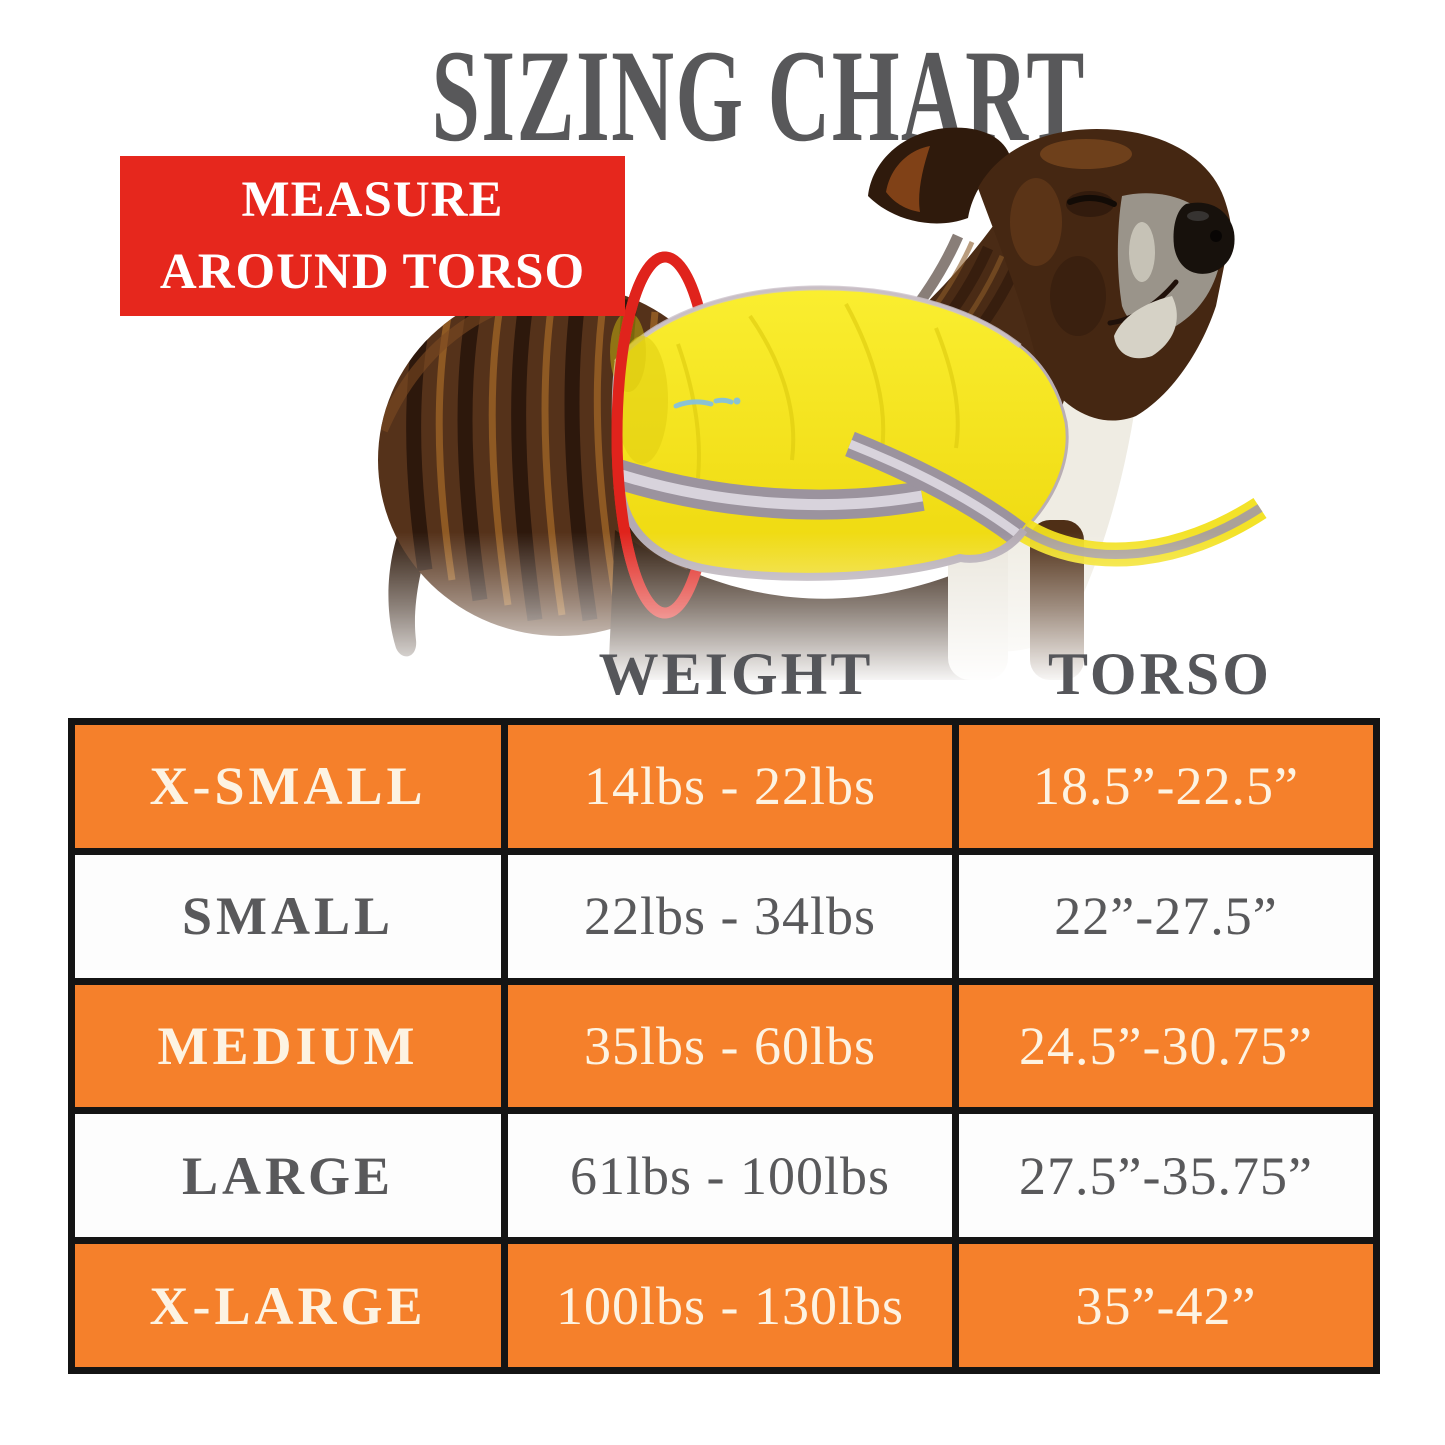  What do you see at coordinates (938, 433) in the screenshot?
I see `safety-vest` at bounding box center [938, 433].